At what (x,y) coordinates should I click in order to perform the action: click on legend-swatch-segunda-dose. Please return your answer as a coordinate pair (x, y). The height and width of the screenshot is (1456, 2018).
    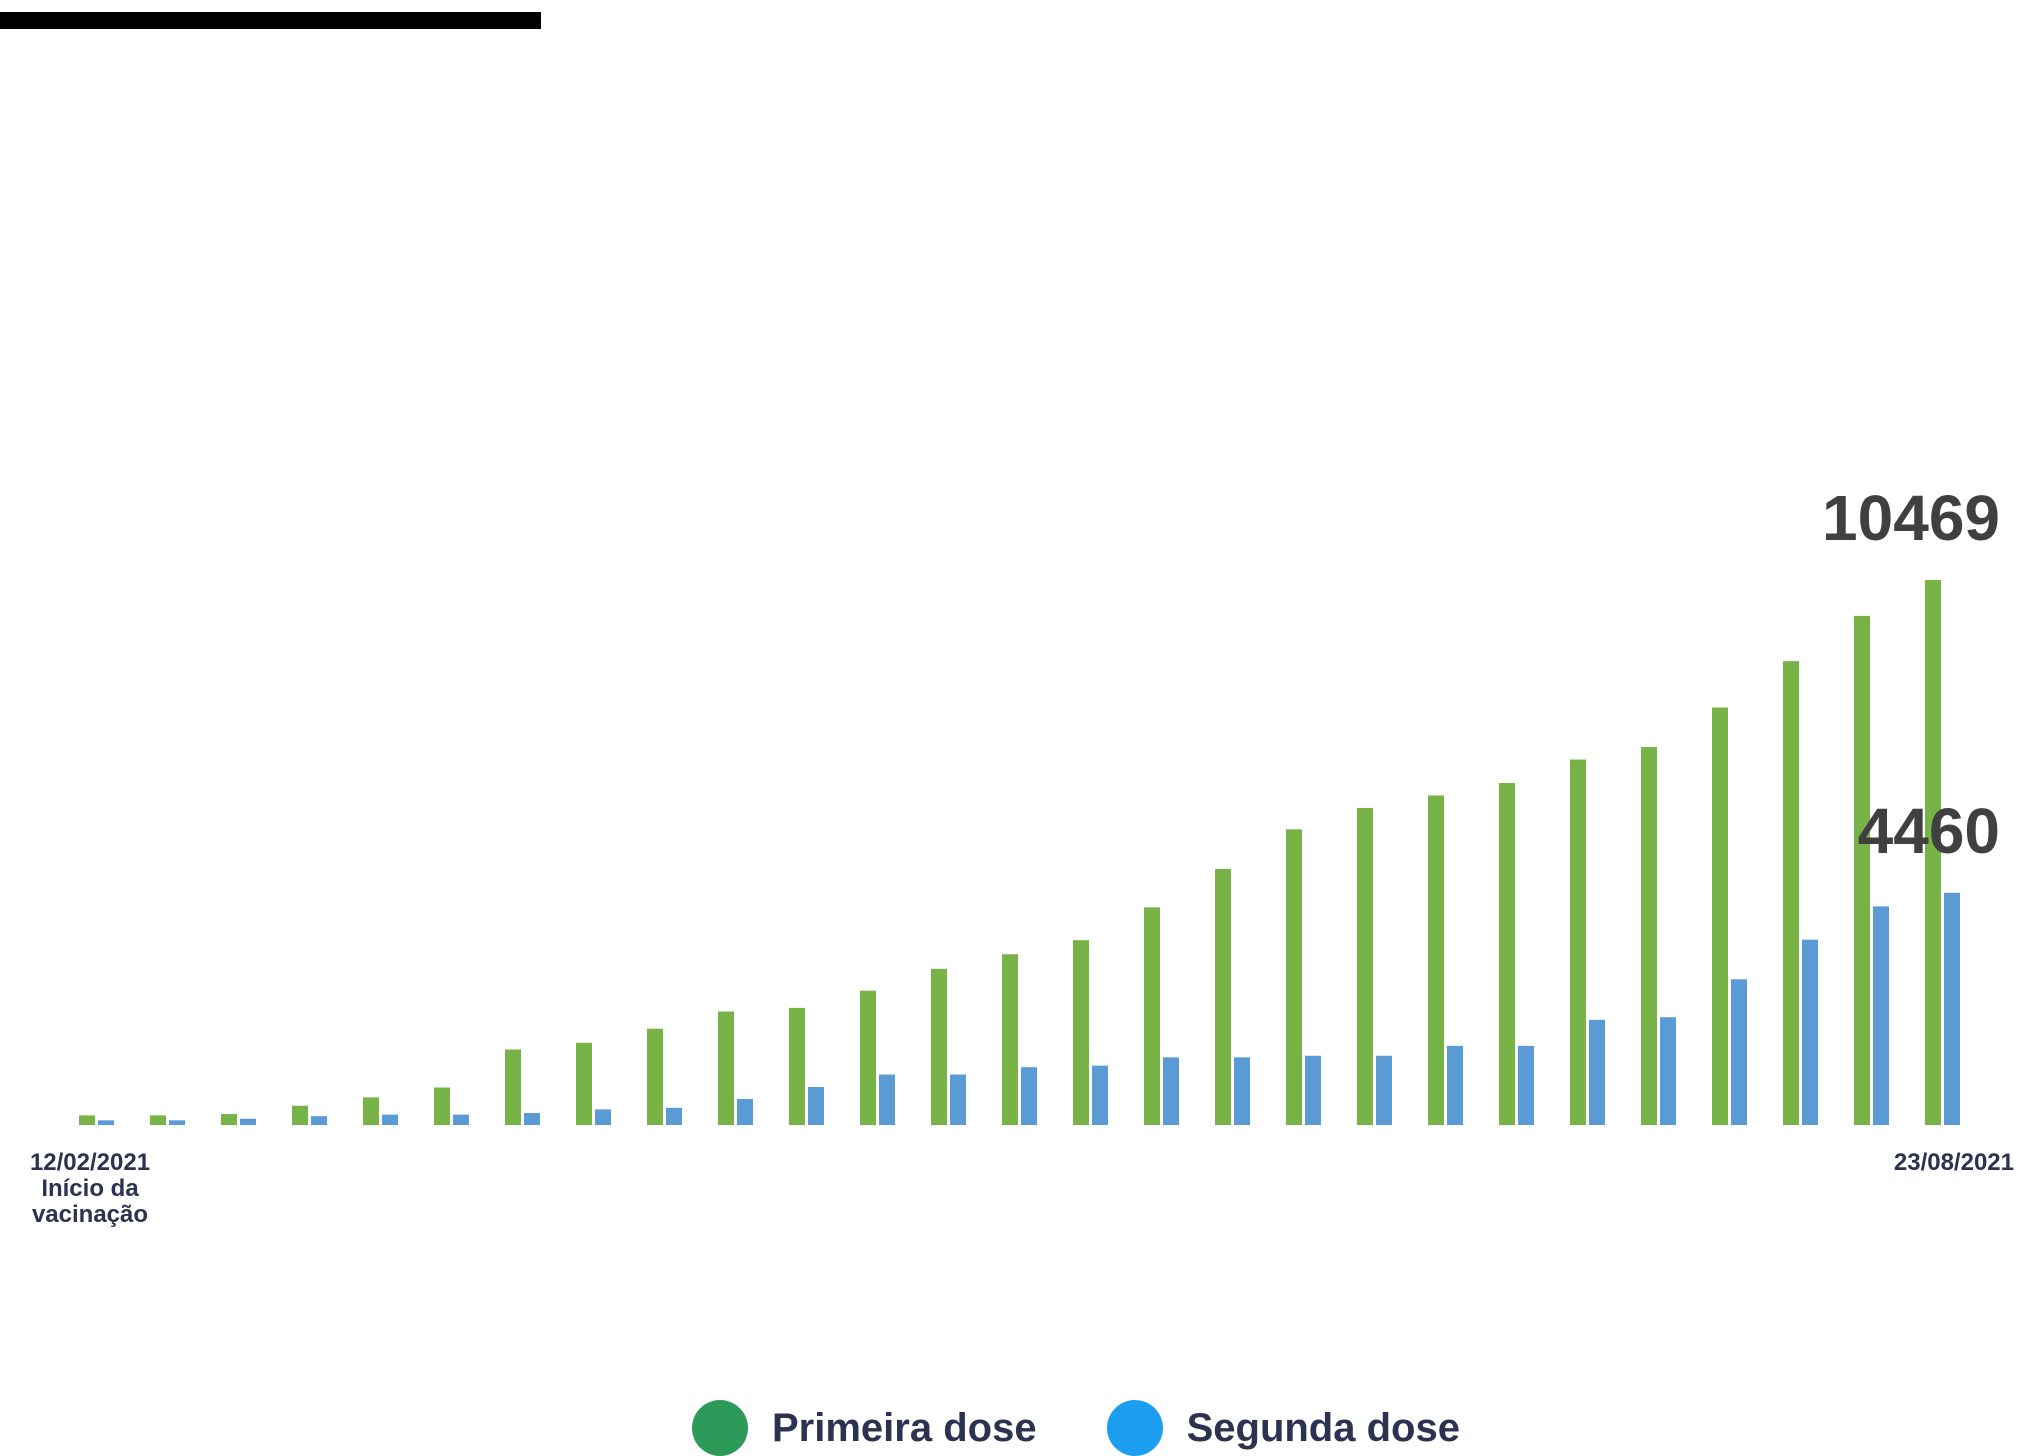
    Looking at the image, I should click on (1134, 1428).